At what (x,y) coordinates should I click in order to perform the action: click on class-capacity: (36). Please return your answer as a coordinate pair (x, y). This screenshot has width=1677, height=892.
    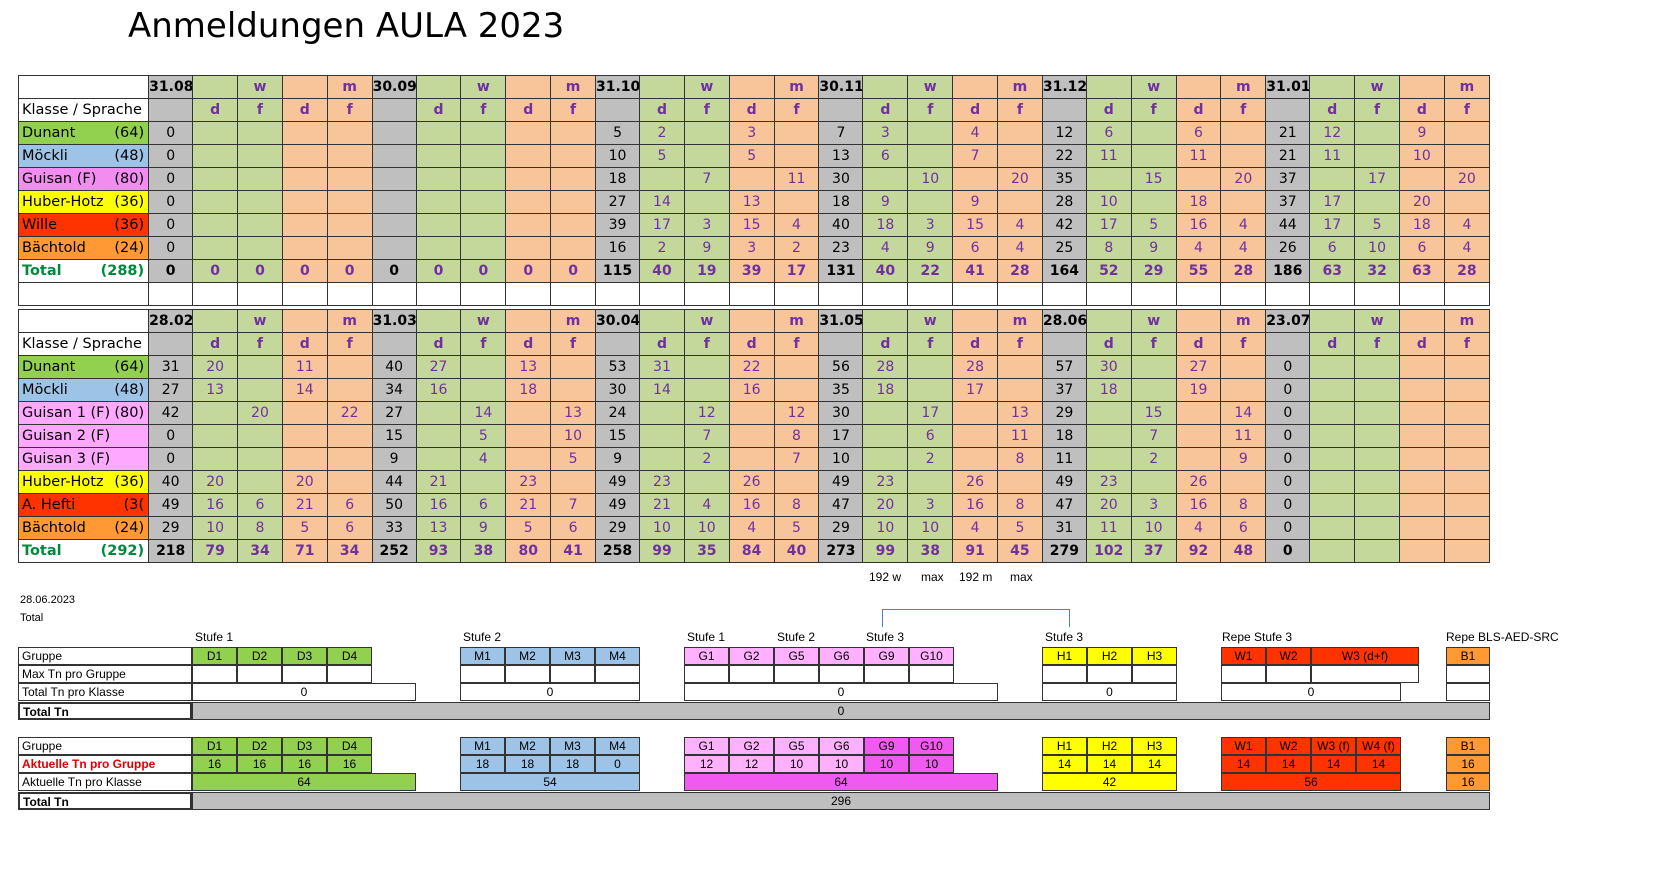
    Looking at the image, I should click on (129, 225).